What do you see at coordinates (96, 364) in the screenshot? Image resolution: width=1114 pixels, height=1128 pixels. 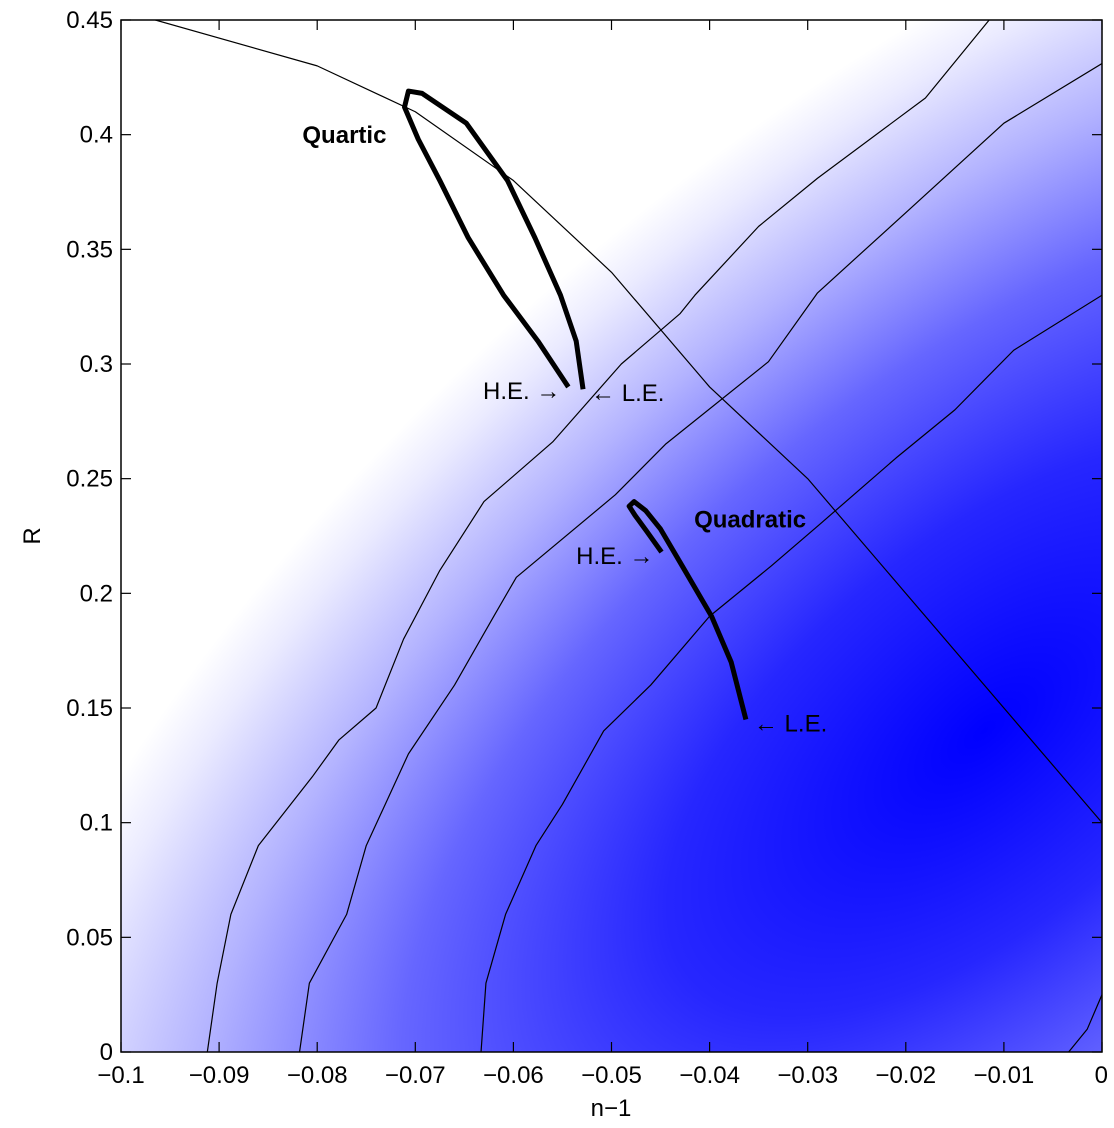 I see `y-tick-label: 0.3` at bounding box center [96, 364].